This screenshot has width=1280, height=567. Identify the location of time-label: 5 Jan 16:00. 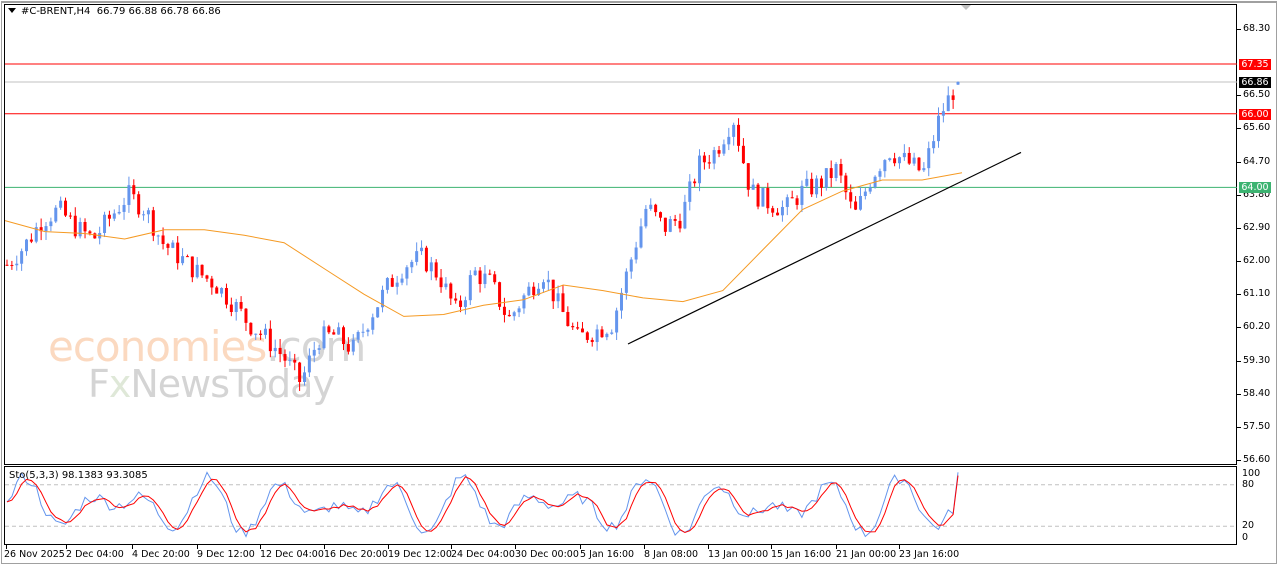
(607, 554).